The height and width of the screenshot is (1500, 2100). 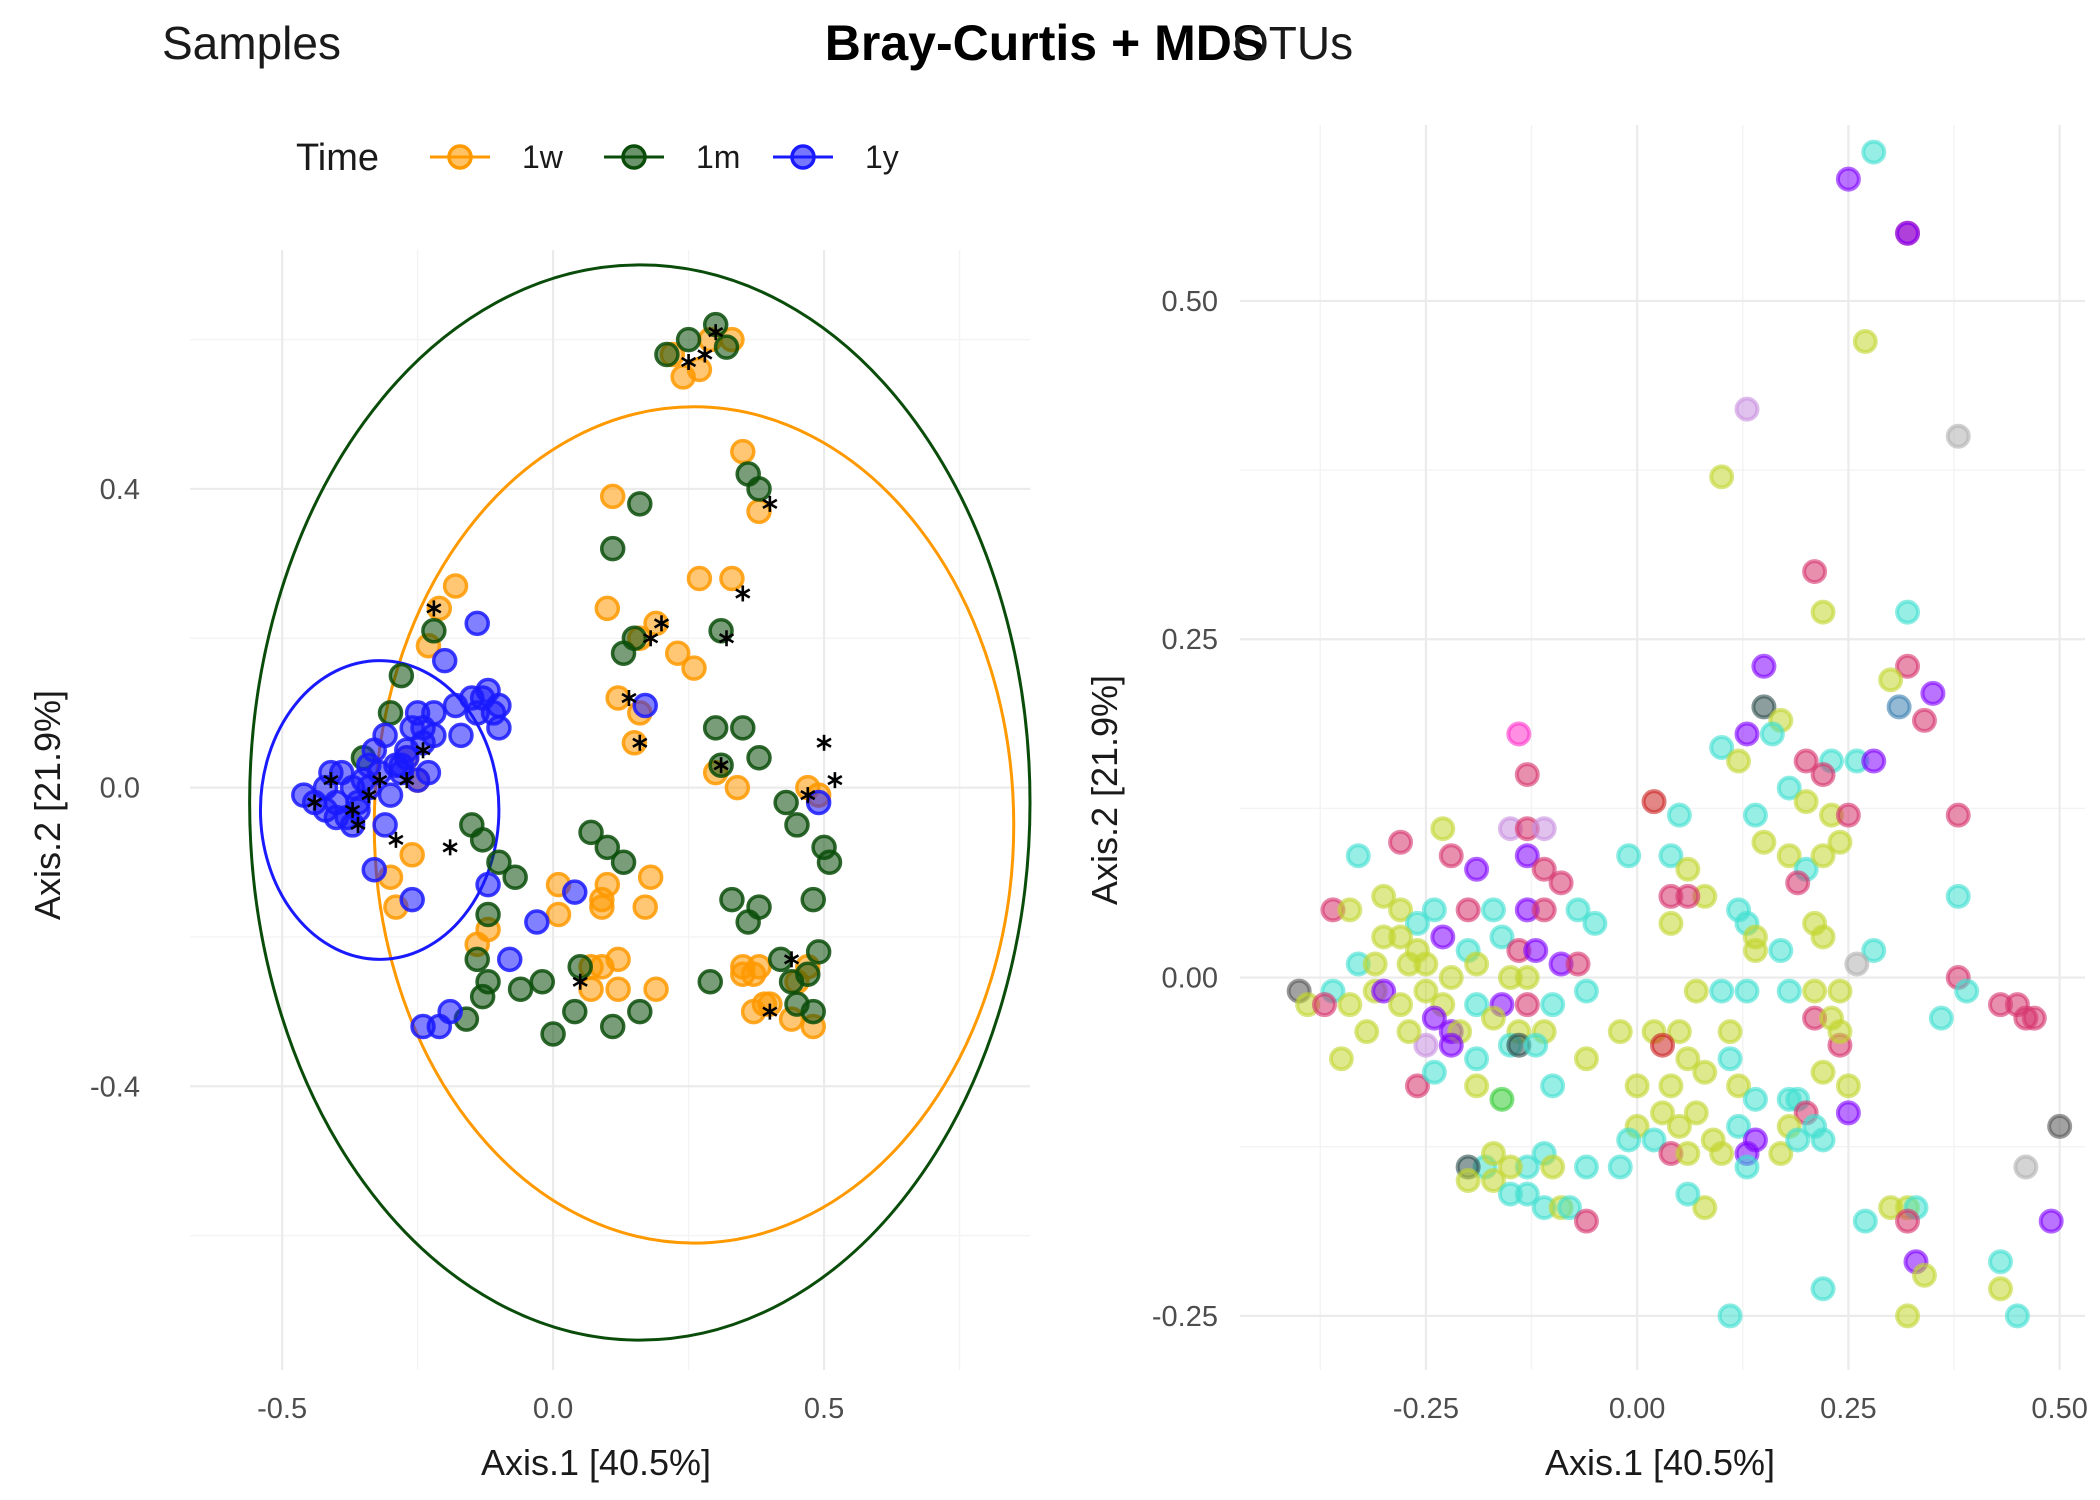 What do you see at coordinates (120, 789) in the screenshot?
I see `y-tick-label: 0.0` at bounding box center [120, 789].